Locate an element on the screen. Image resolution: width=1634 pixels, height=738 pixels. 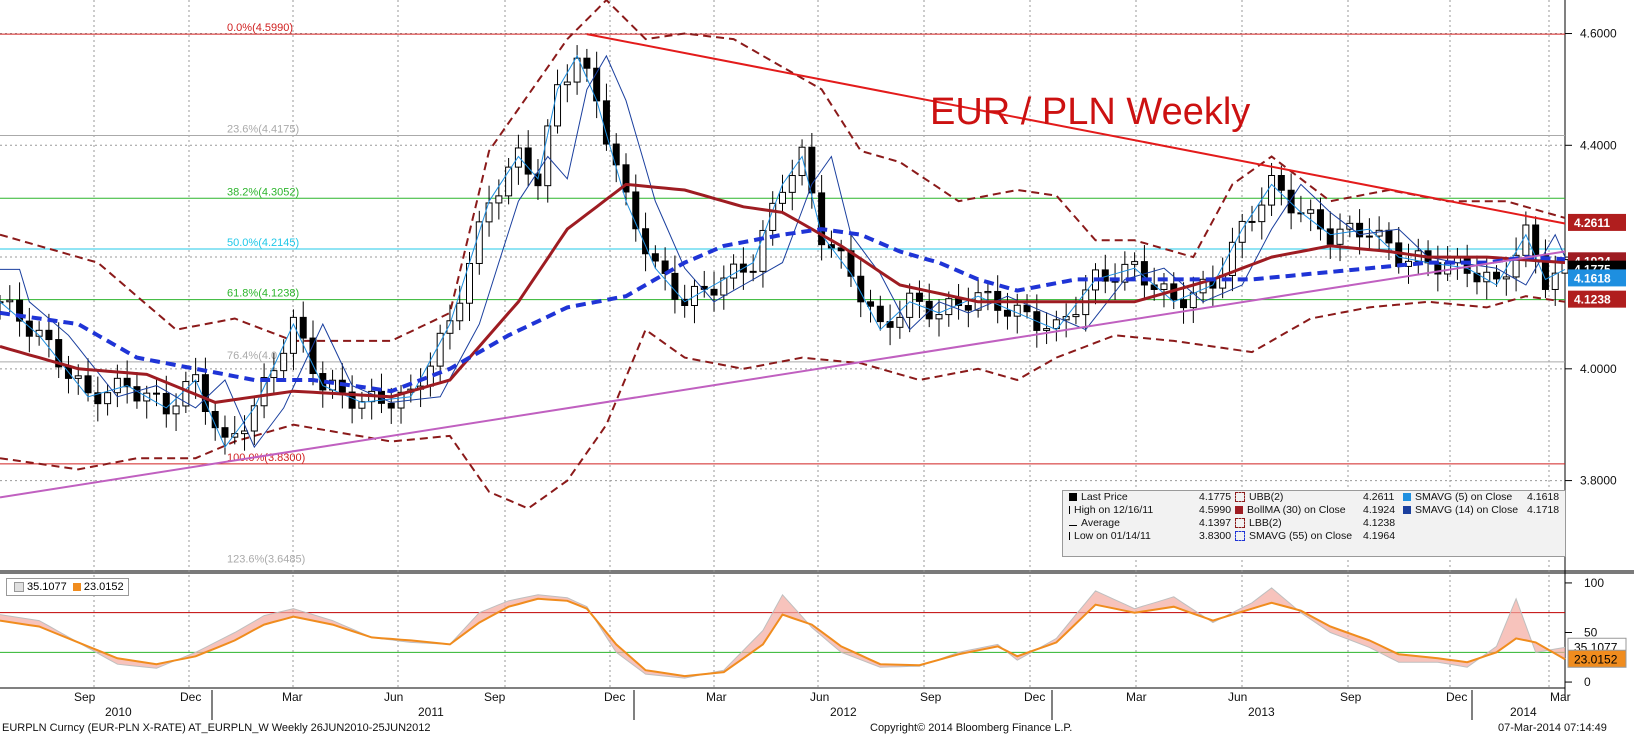
fib-level-label: 23.6%(4.4175) is located at coordinates (263, 130).